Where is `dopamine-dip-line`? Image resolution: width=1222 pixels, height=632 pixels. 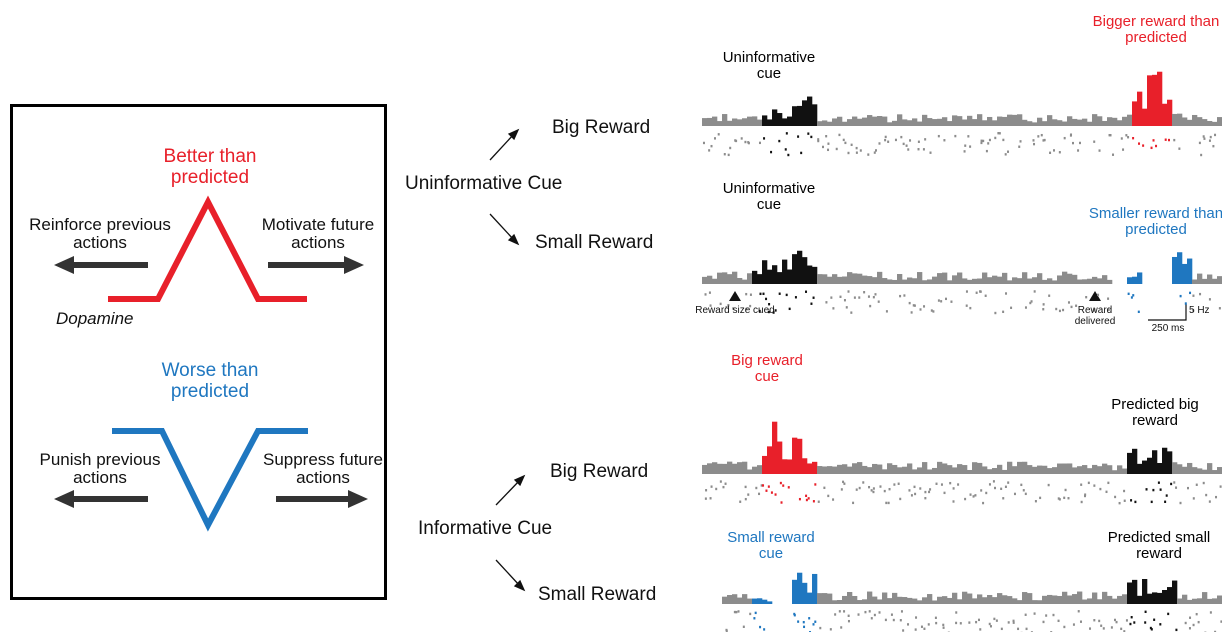
dopamine-dip-line is located at coordinates (210, 480).